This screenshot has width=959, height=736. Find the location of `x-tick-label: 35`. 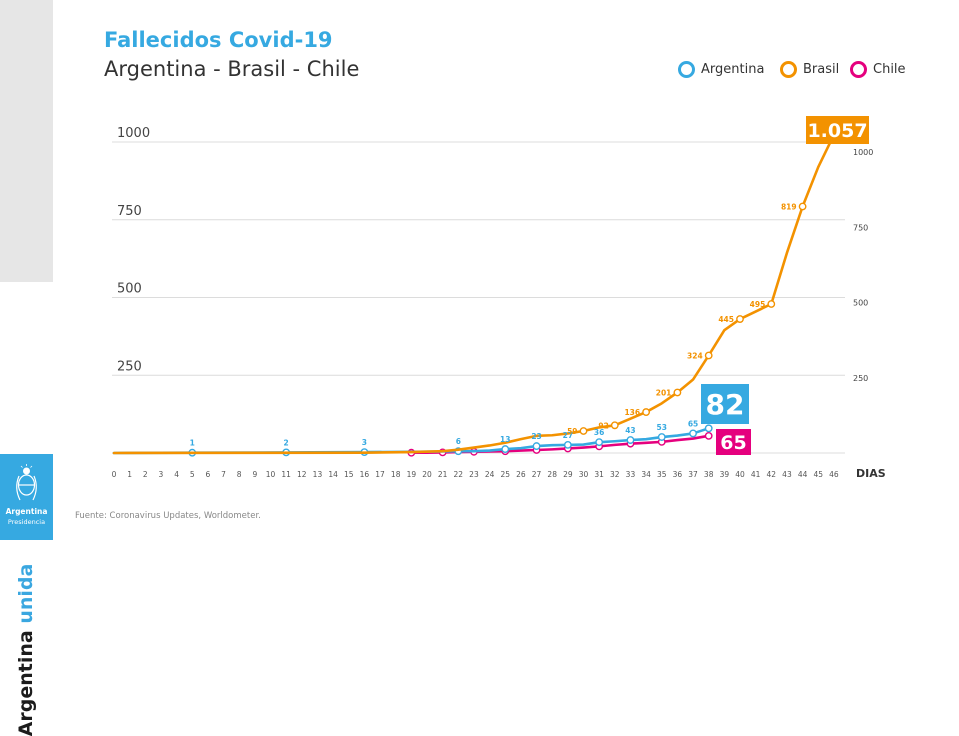

x-tick-label: 35 is located at coordinates (662, 474).